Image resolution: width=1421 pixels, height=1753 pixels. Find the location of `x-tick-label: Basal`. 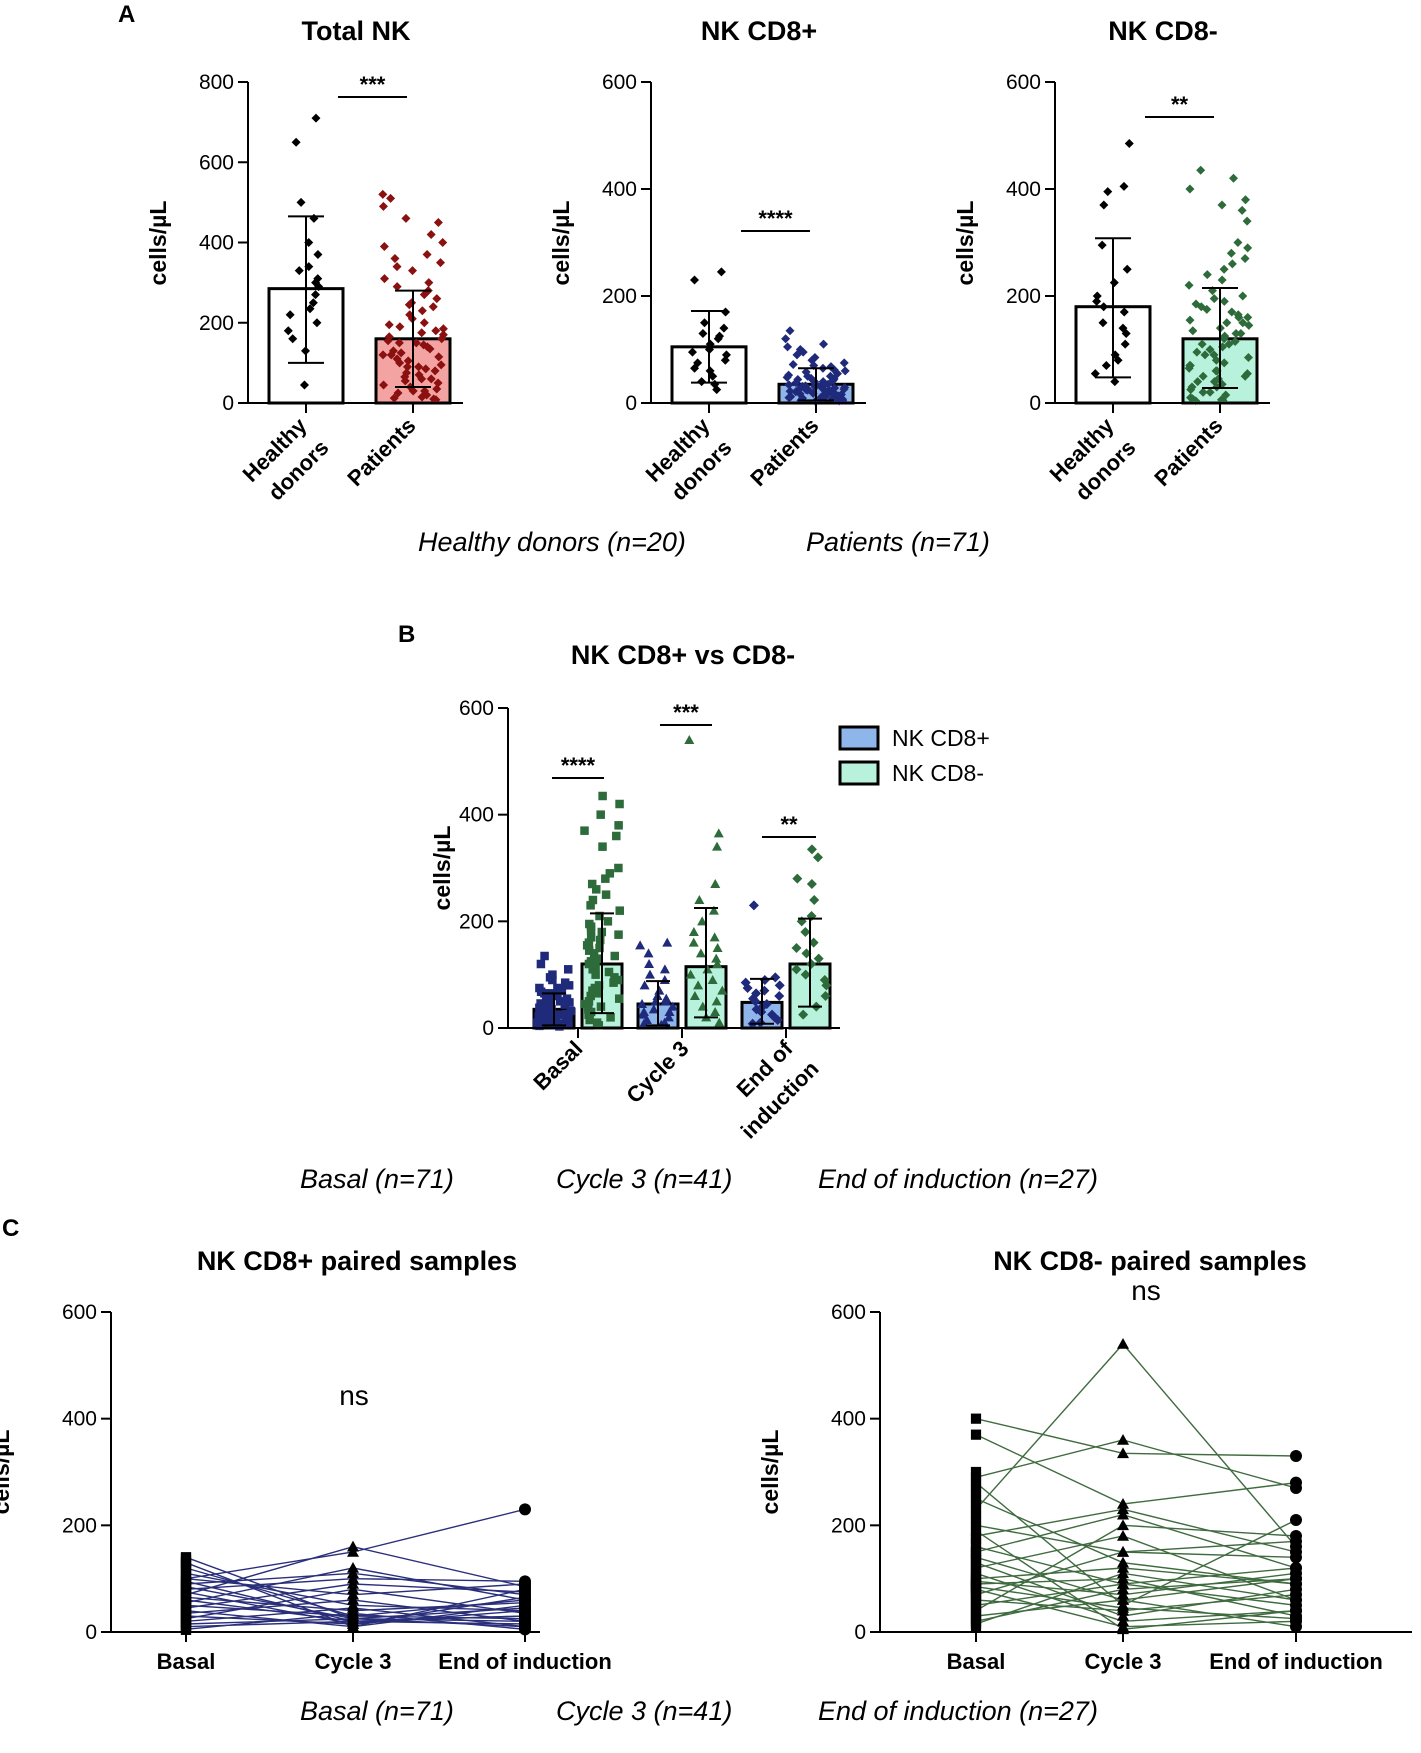

x-tick-label: Basal is located at coordinates (557, 1065).